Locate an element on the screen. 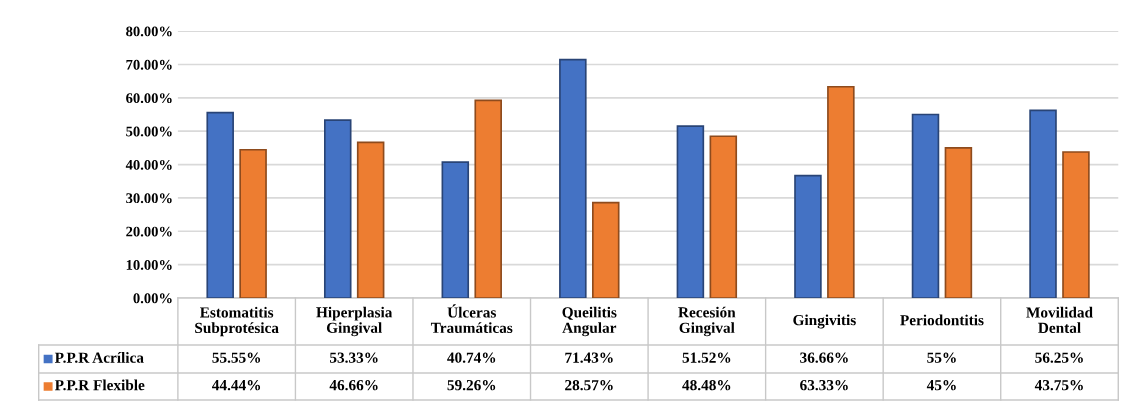  data-label: 71.43% is located at coordinates (589, 357).